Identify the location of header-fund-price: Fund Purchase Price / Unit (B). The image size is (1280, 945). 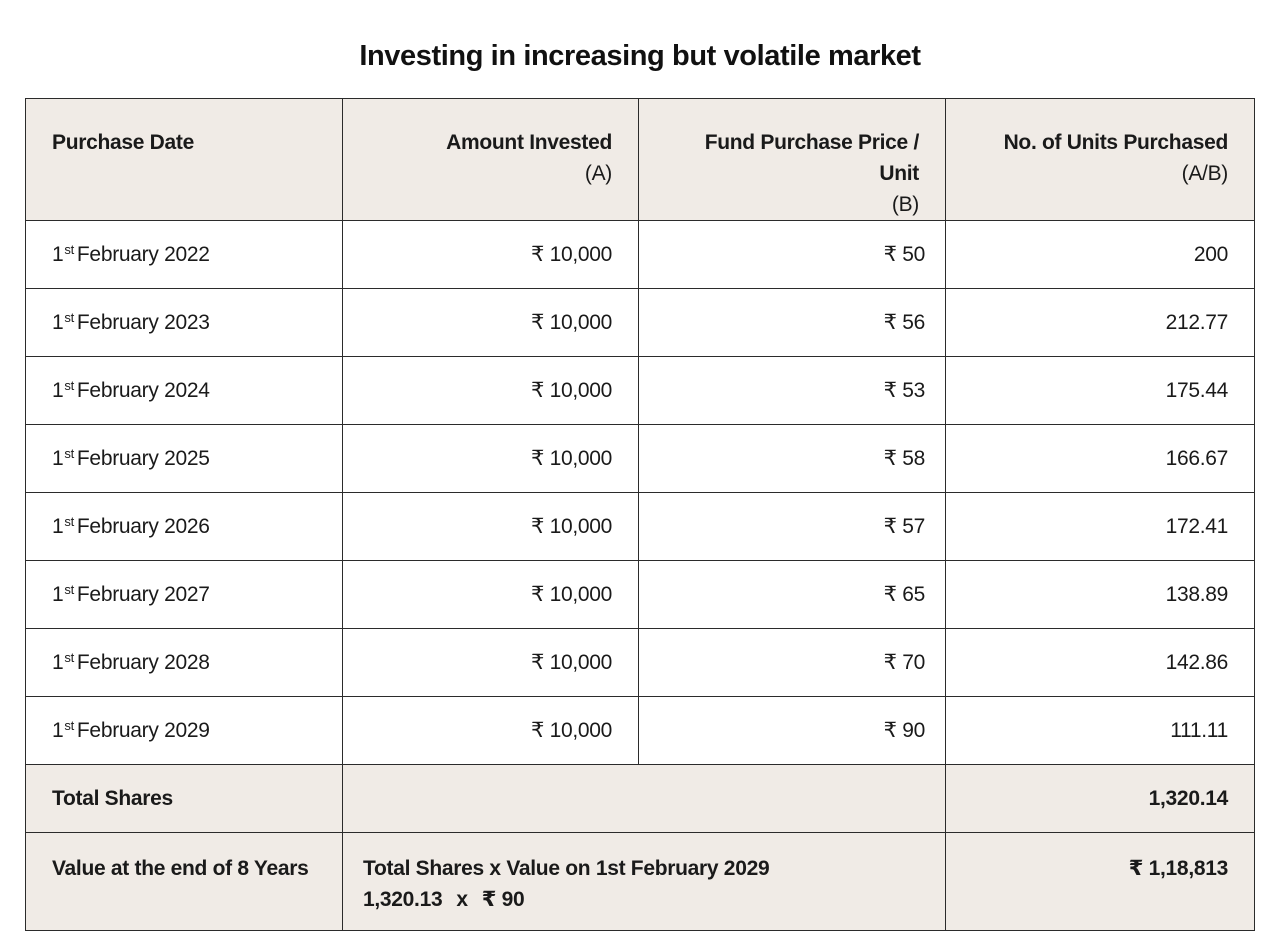
(792, 159).